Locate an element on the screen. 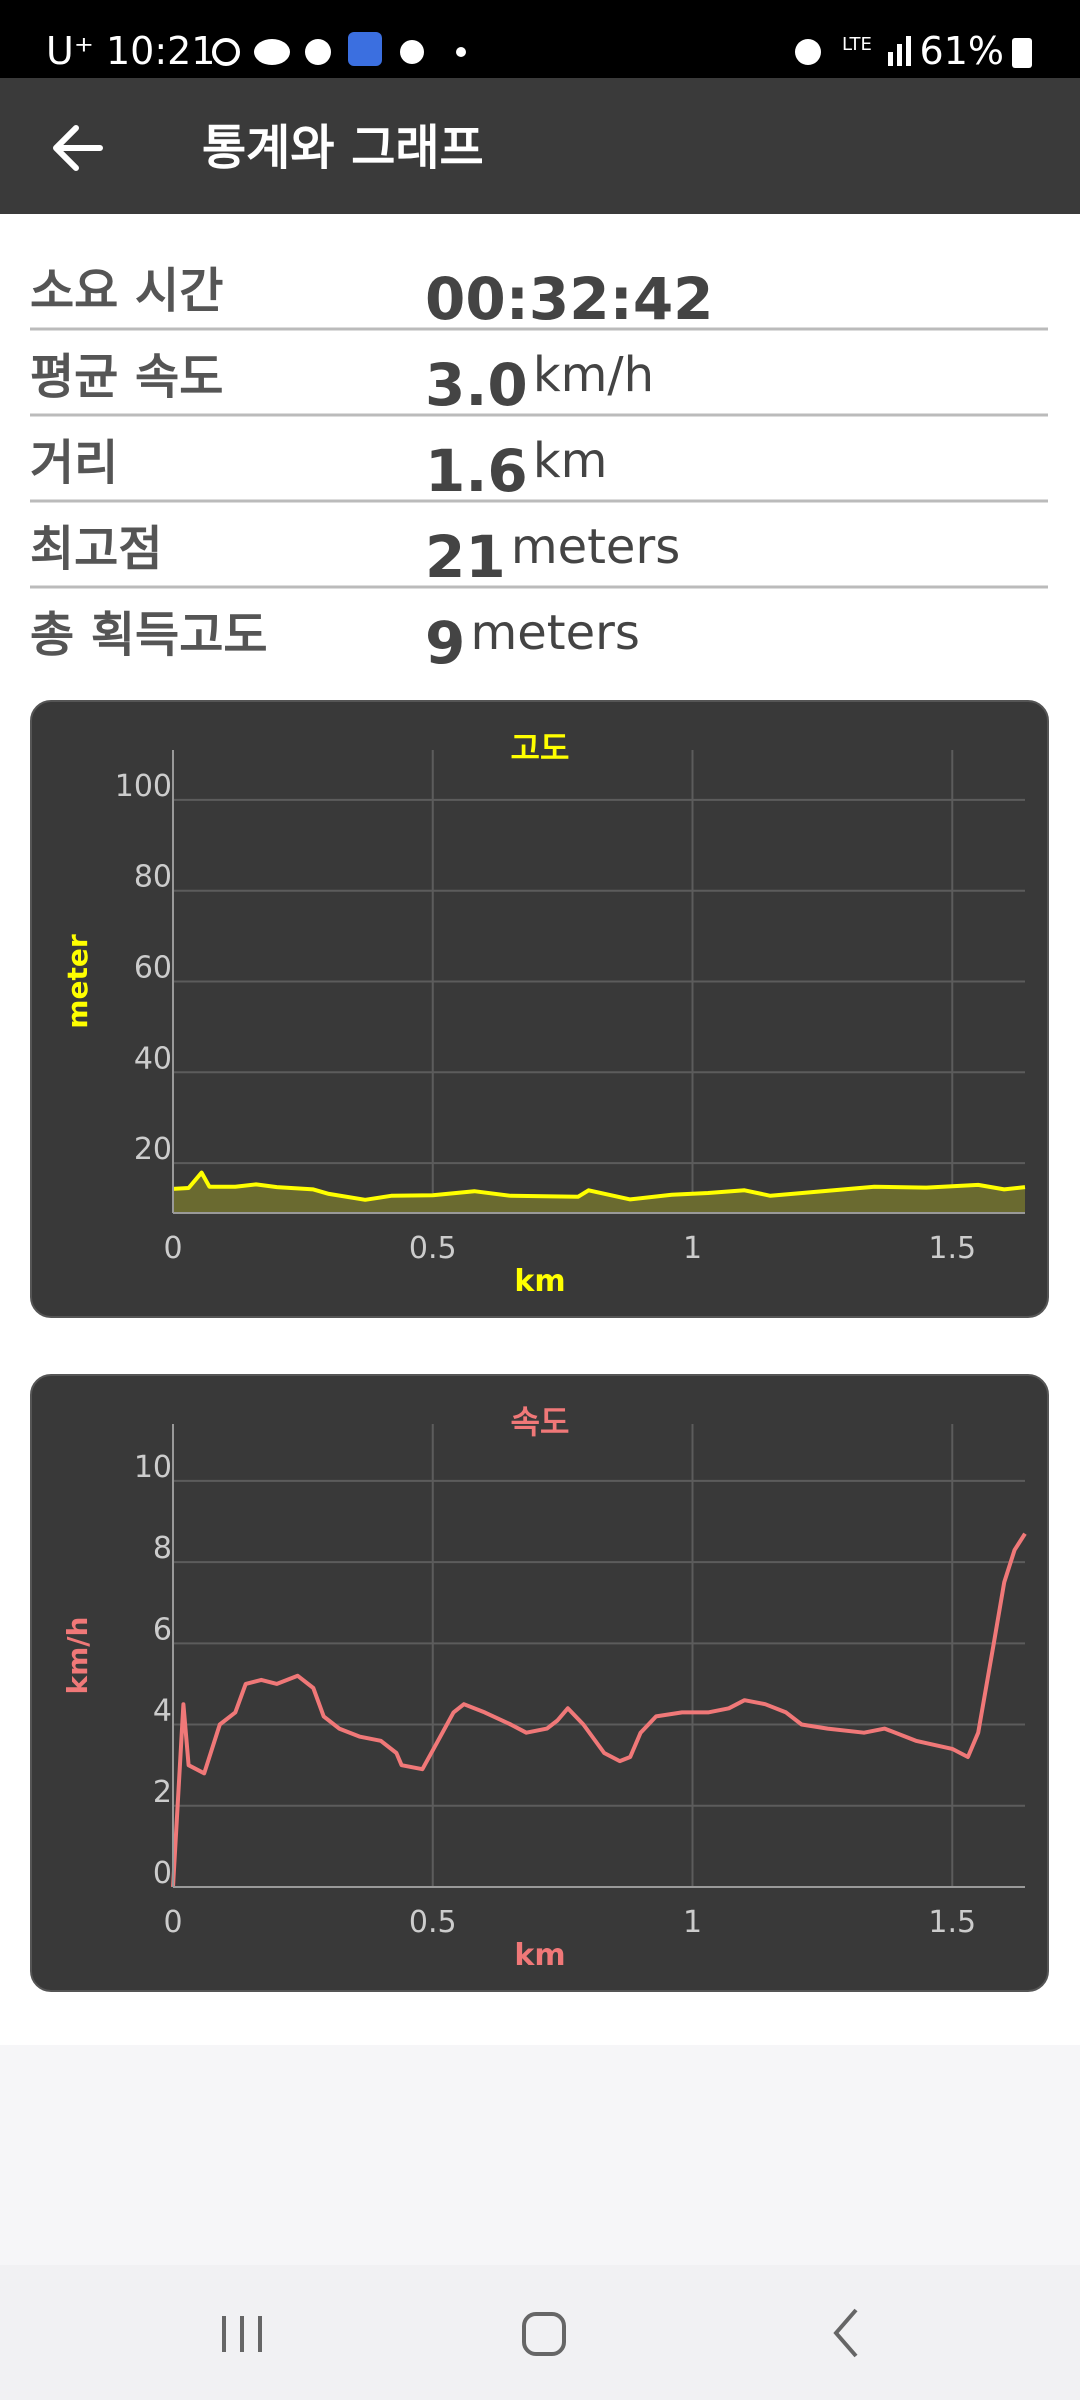 The image size is (1080, 2400). y-tick-label: 80 is located at coordinates (153, 877).